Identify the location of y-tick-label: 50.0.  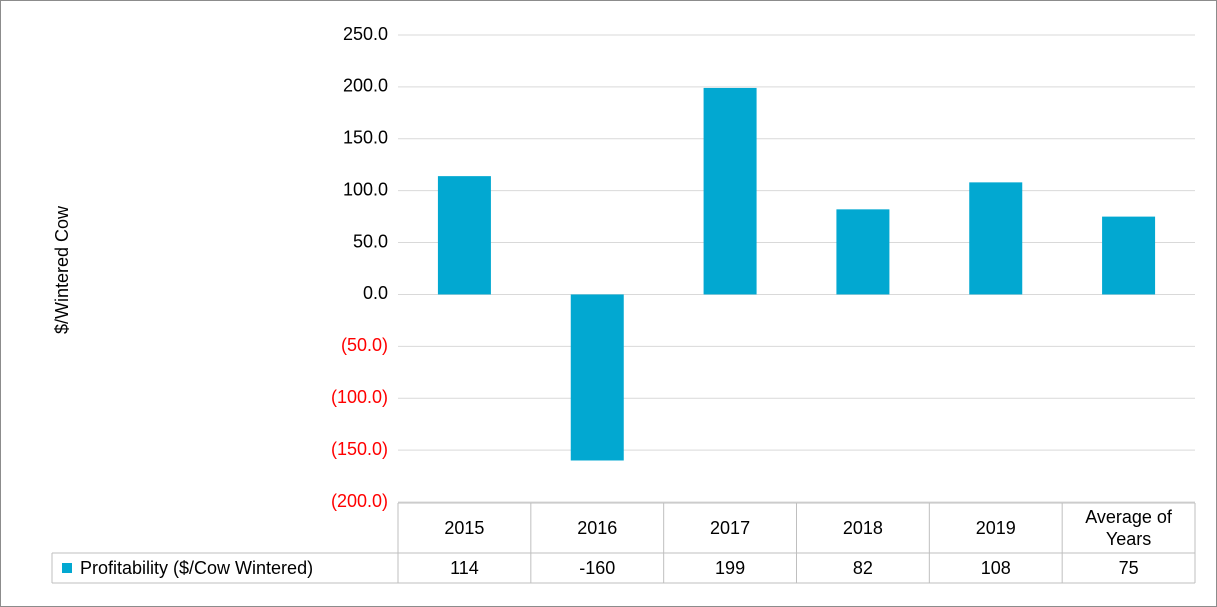
(370, 241).